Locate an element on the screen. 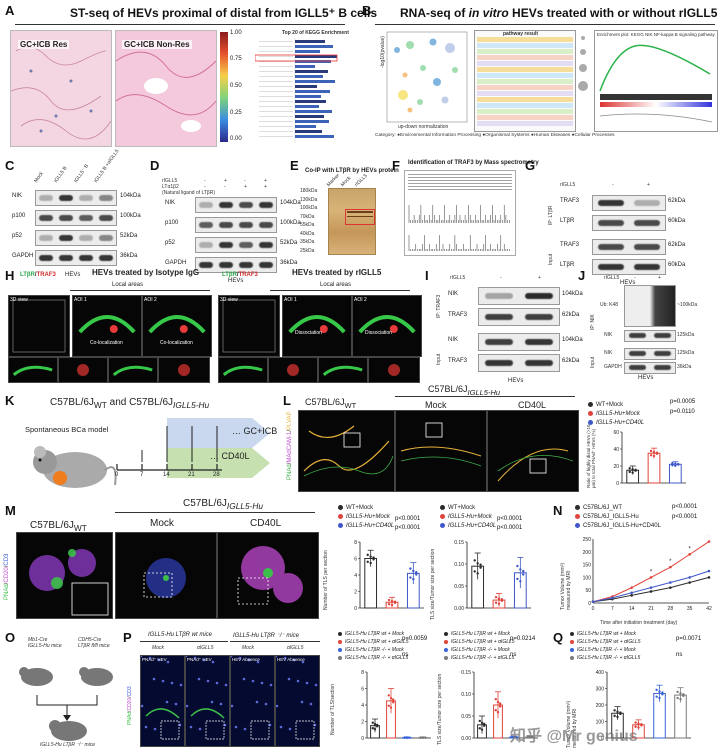  m-legend-item: IGLL5-Hu+CD40L is located at coordinates (366, 525).